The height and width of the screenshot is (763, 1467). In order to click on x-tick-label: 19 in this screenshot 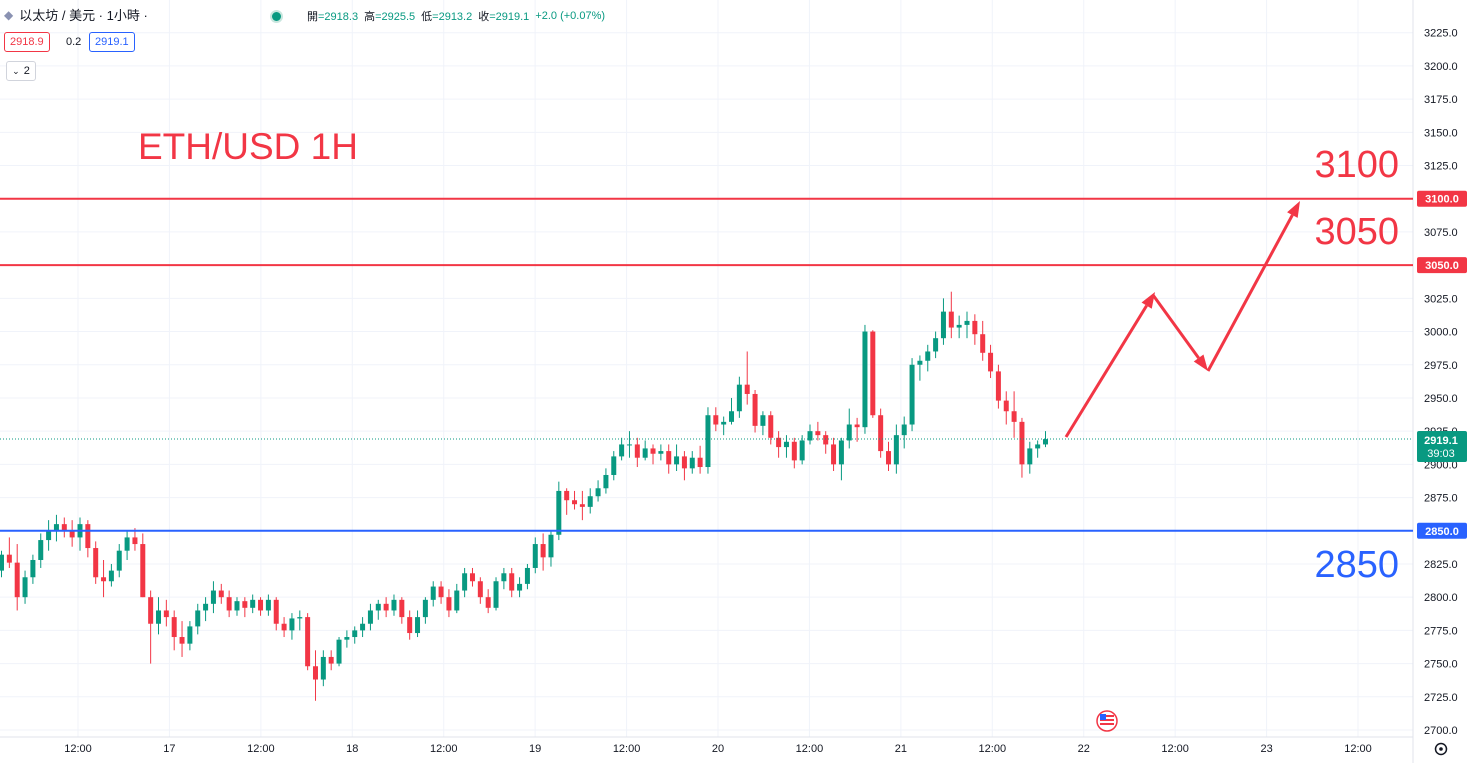, I will do `click(535, 749)`.